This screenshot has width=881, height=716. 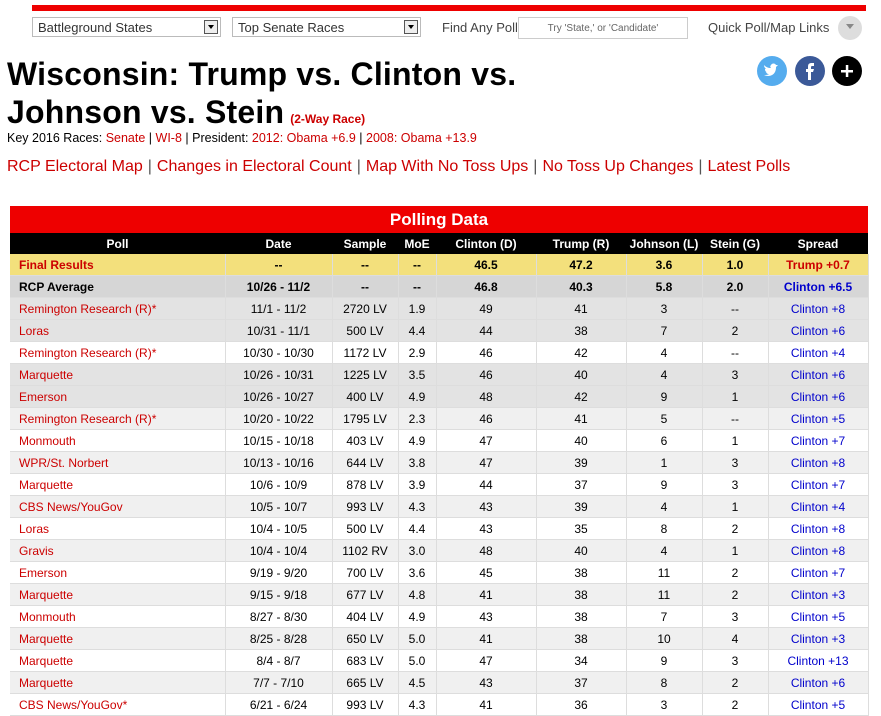 I want to click on search-input: Try 'State,' or 'Candidate', so click(x=603, y=28).